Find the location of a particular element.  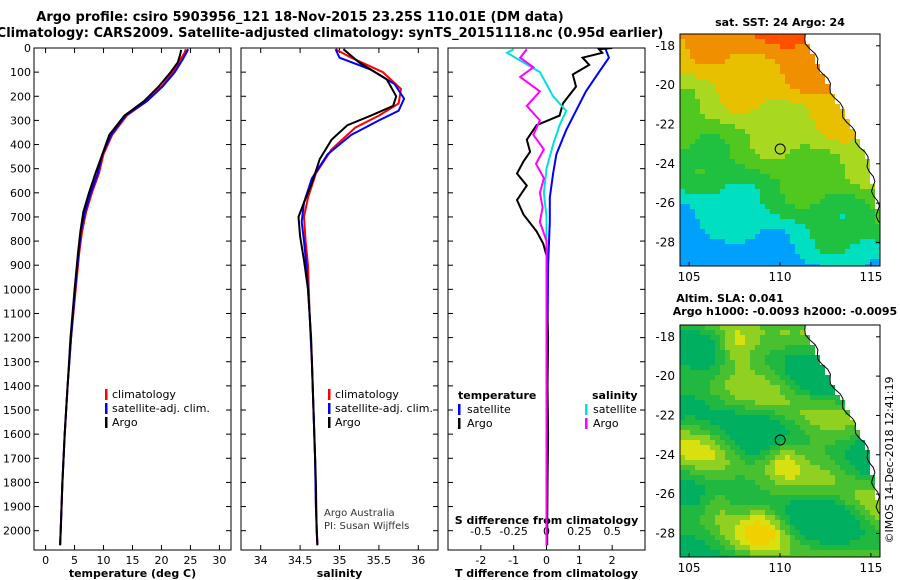

y-tick-label: 100 is located at coordinates (20, 72).